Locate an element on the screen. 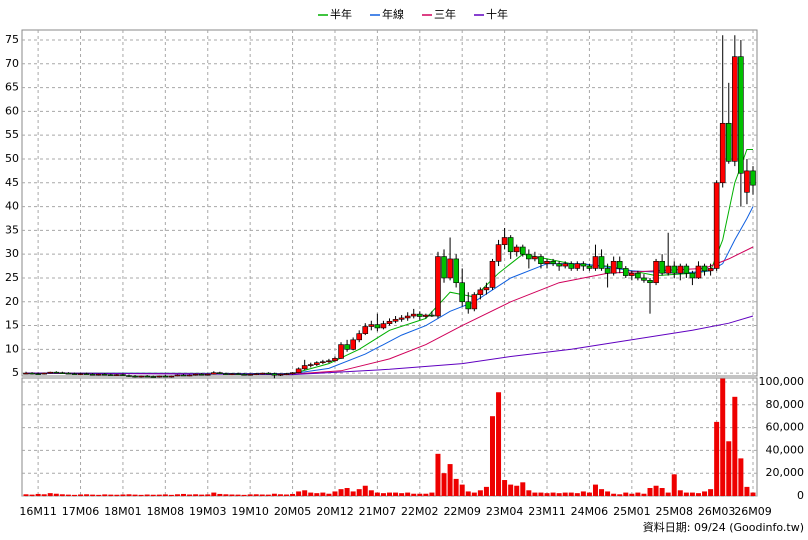 This screenshot has width=808, height=540. x-tick-label: 26M09 is located at coordinates (753, 511).